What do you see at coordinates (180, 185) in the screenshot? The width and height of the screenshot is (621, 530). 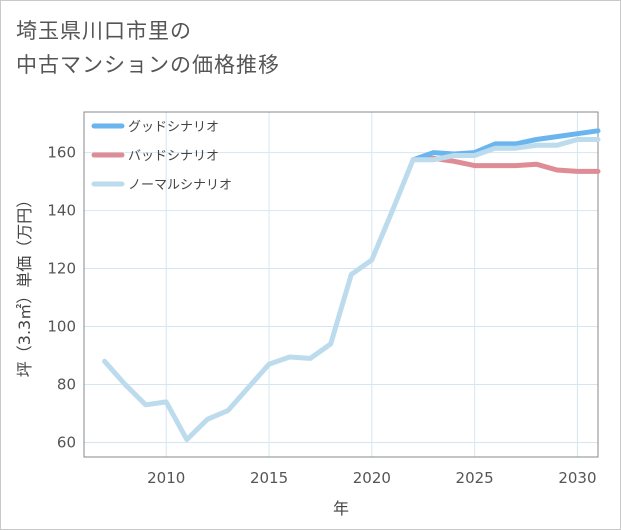 I see `legend-label-2: ノーマルシナリオ` at bounding box center [180, 185].